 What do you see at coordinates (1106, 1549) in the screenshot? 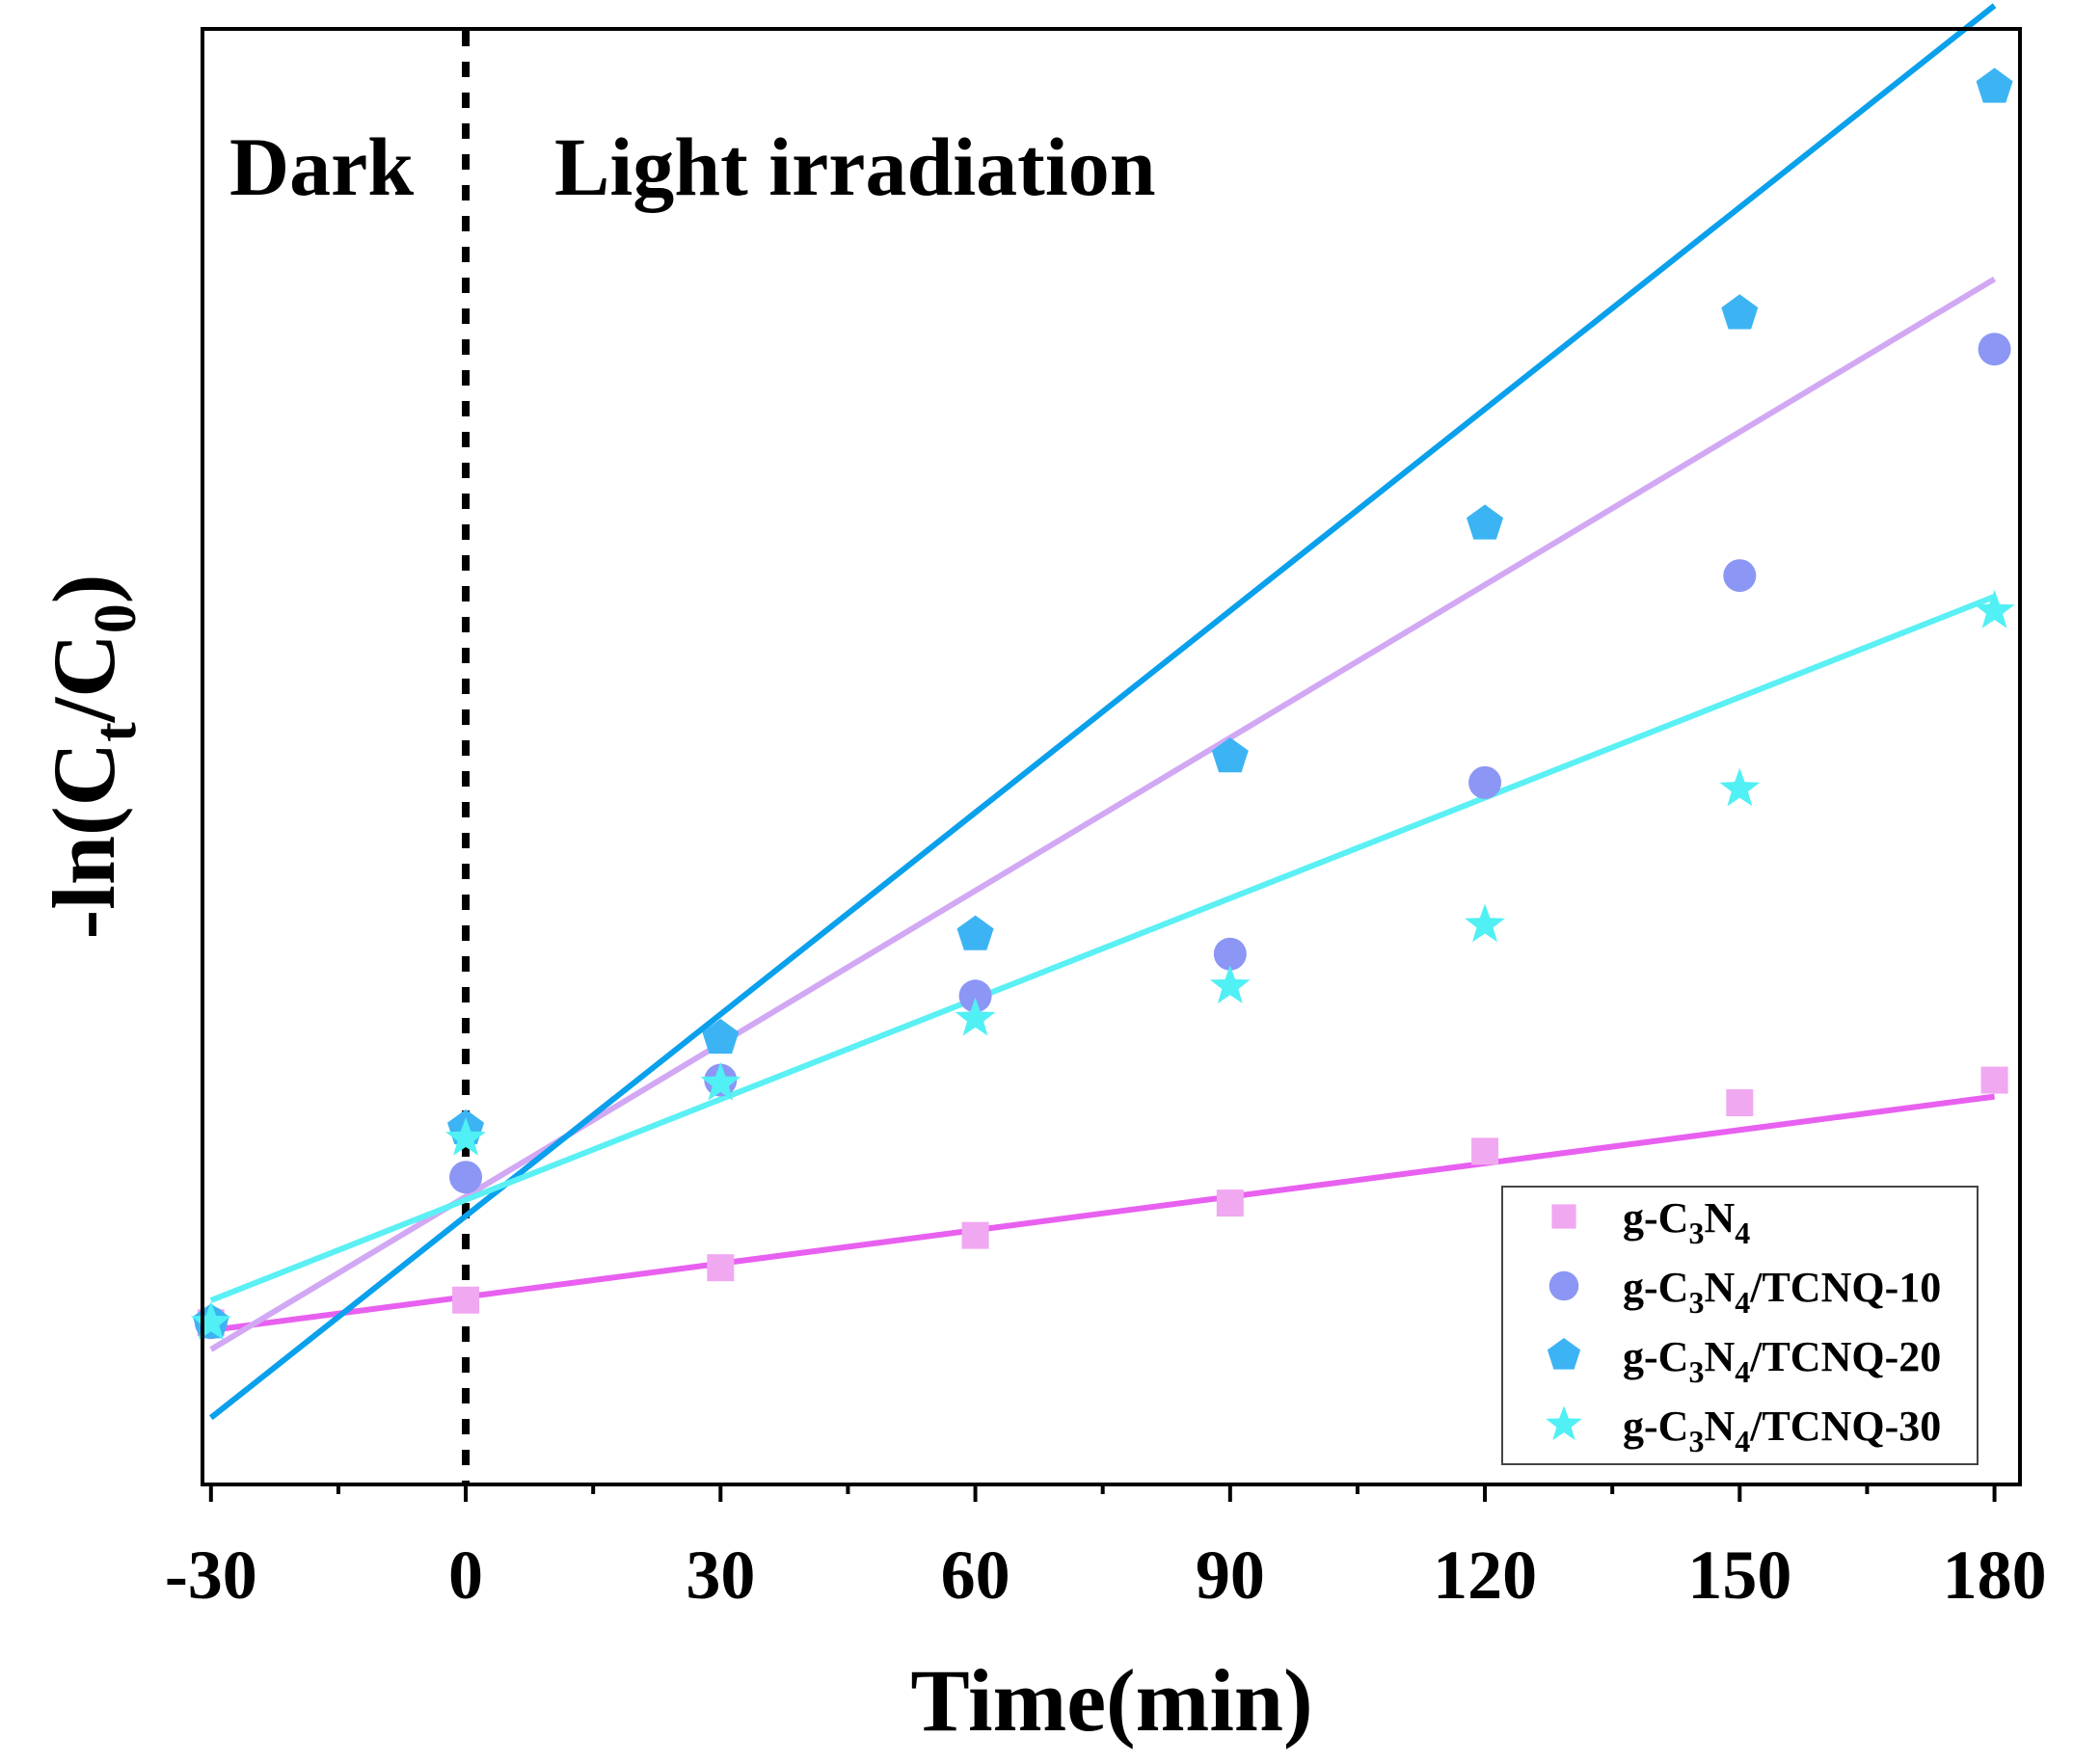
I see `x-axis-ticks: -30 0 30 60 90 120 150 180` at bounding box center [1106, 1549].